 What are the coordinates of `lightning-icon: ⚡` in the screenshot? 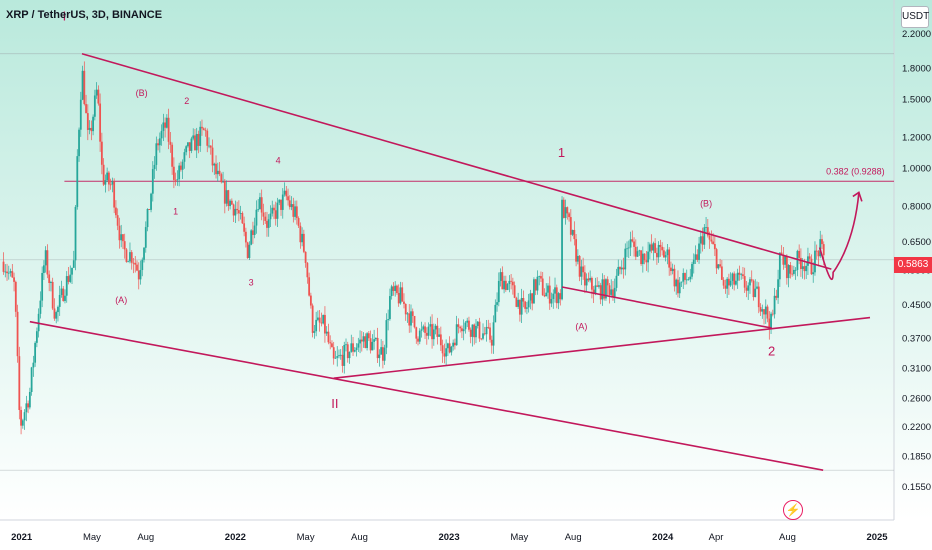 It's located at (793, 510).